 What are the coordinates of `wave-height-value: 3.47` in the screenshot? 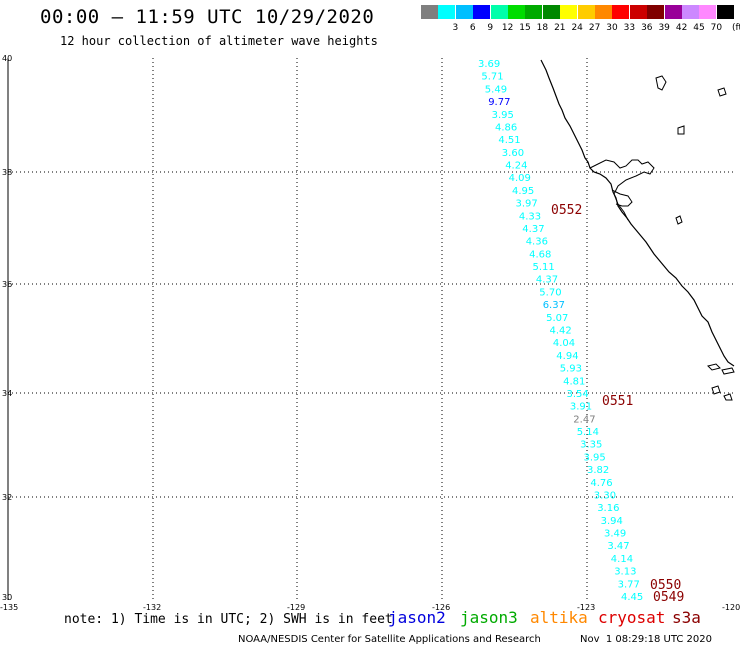 It's located at (618, 546).